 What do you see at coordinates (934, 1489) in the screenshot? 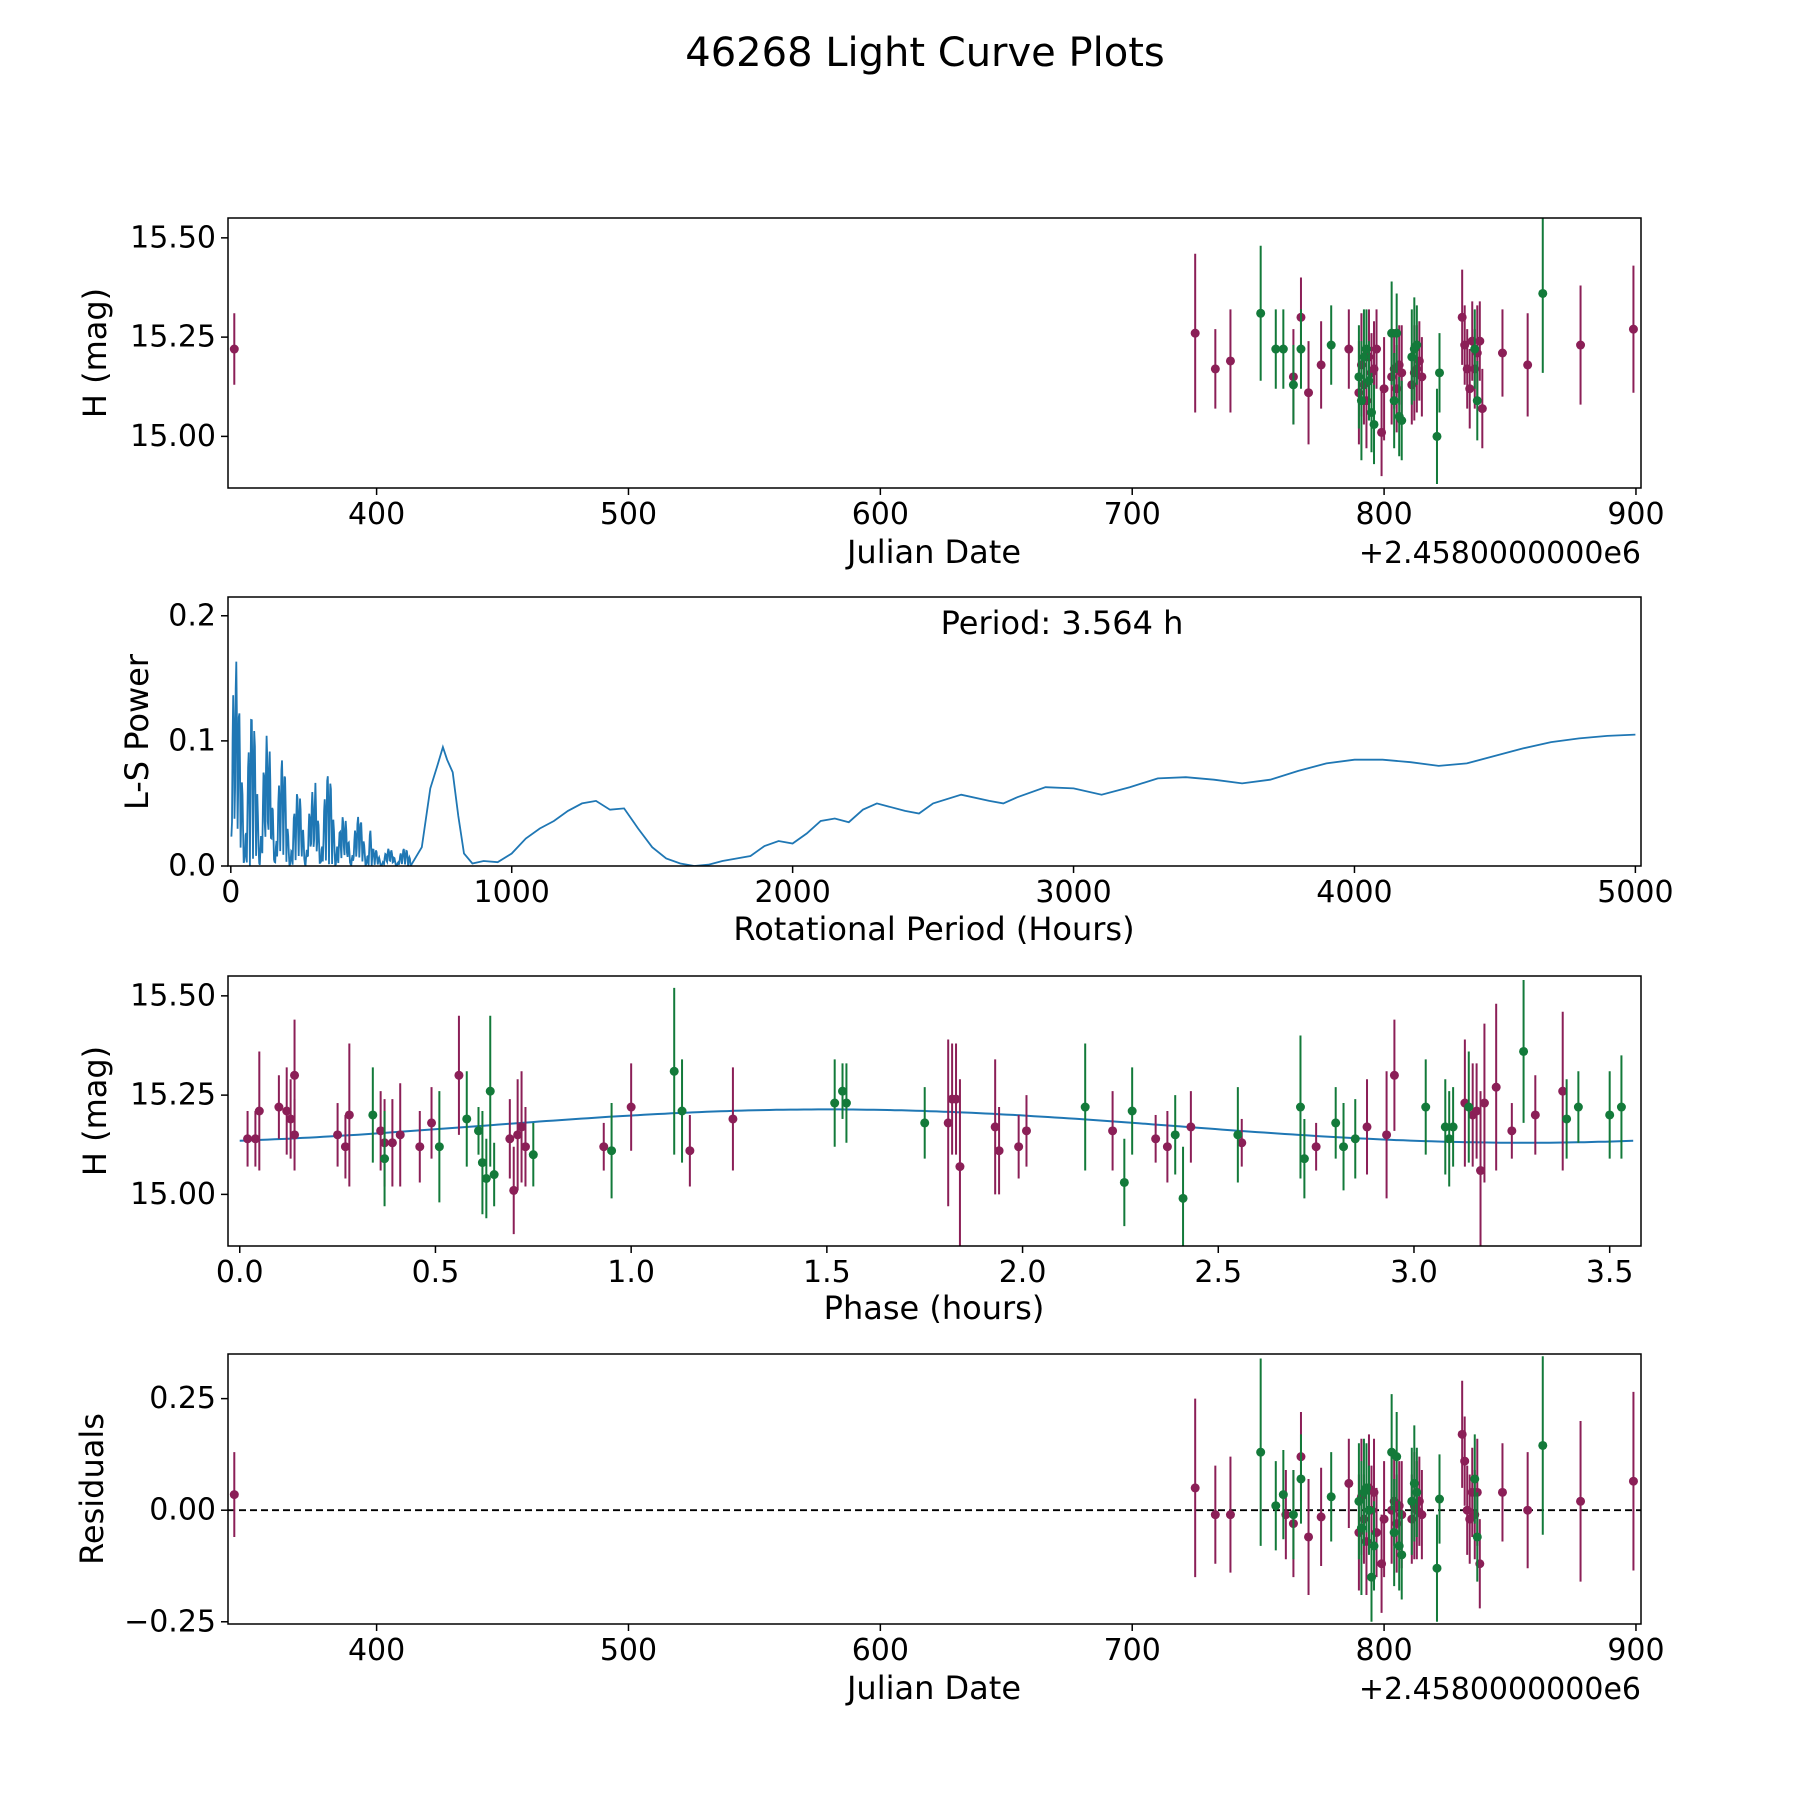
I see `residuals-plot-frame` at bounding box center [934, 1489].